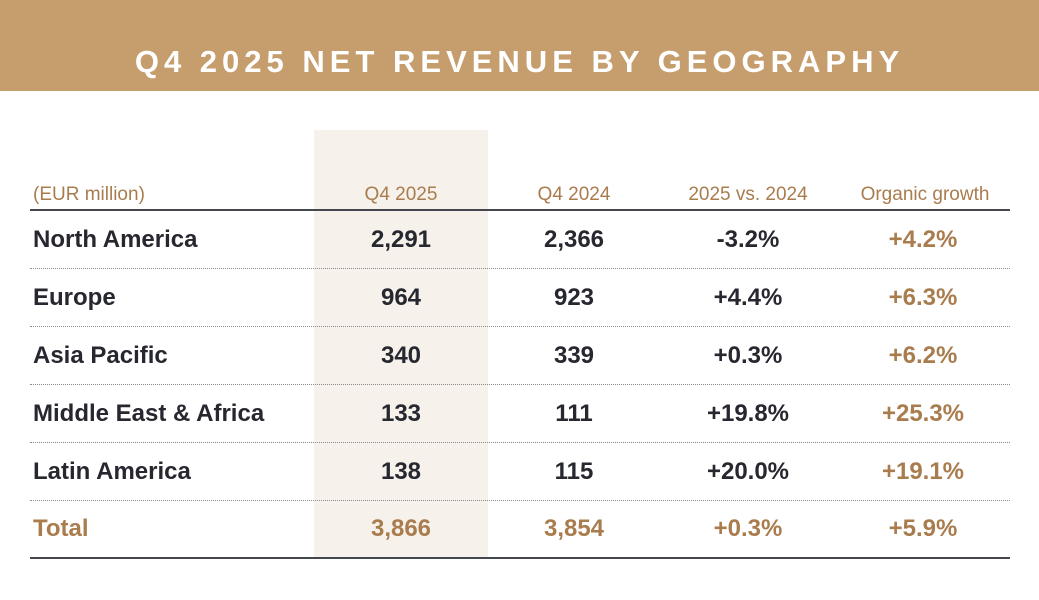  I want to click on q4-2025-value: 964, so click(401, 297).